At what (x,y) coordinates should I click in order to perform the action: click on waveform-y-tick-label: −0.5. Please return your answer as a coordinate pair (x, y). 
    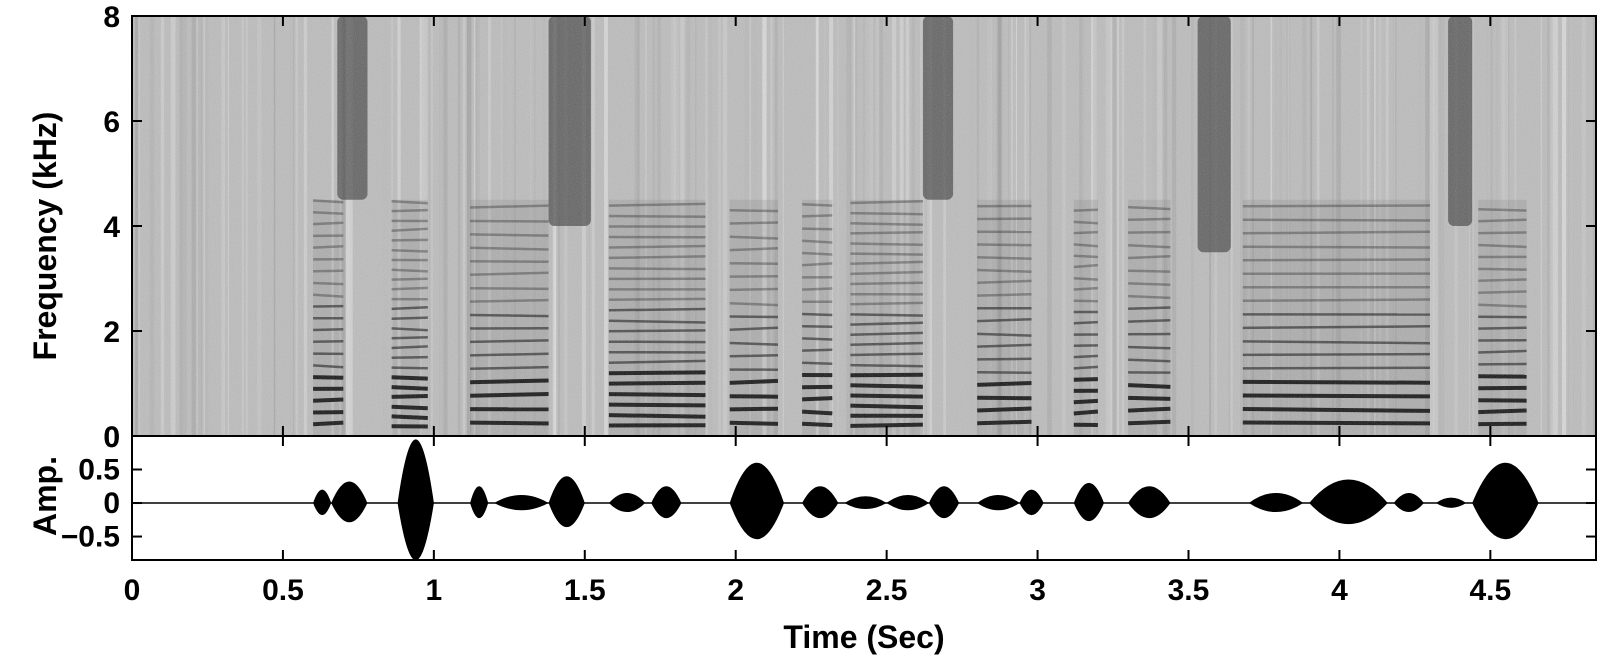
    Looking at the image, I should click on (90, 537).